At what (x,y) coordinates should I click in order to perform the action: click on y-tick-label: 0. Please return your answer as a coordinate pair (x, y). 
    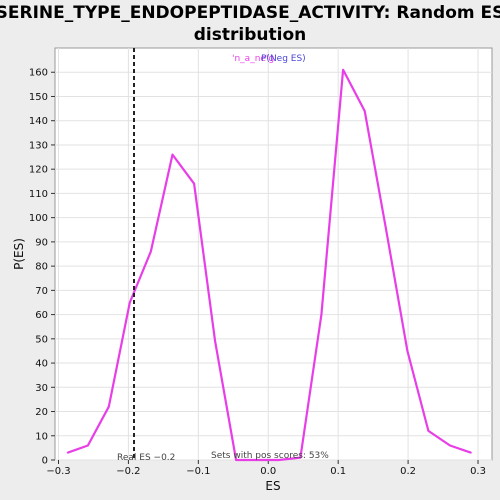
    Looking at the image, I should click on (45, 461).